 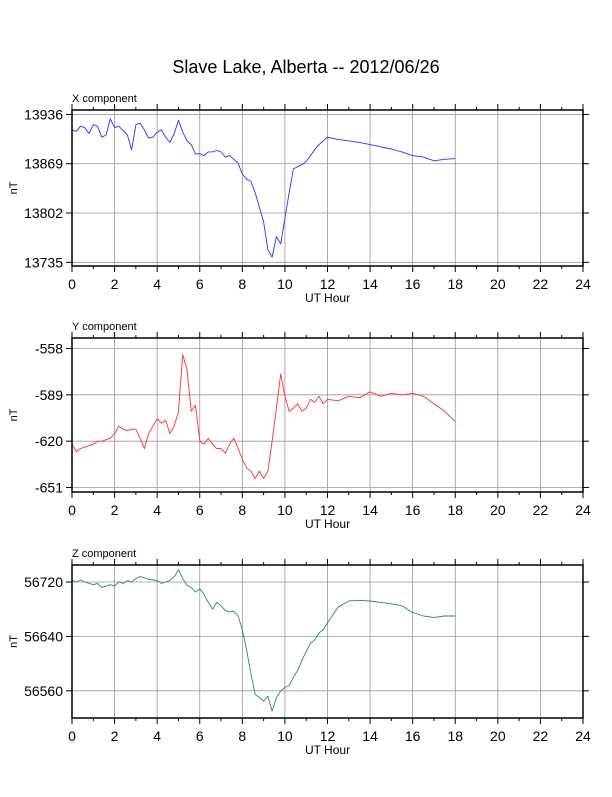 I want to click on panel-title: X component, so click(x=104, y=99).